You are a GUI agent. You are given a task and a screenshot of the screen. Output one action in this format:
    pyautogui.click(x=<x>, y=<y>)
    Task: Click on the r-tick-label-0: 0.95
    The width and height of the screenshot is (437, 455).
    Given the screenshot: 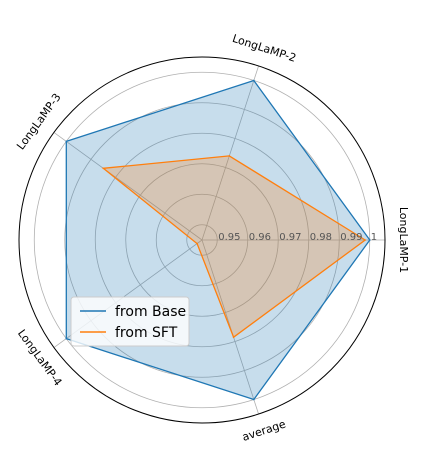 What is the action you would take?
    pyautogui.click(x=229, y=237)
    